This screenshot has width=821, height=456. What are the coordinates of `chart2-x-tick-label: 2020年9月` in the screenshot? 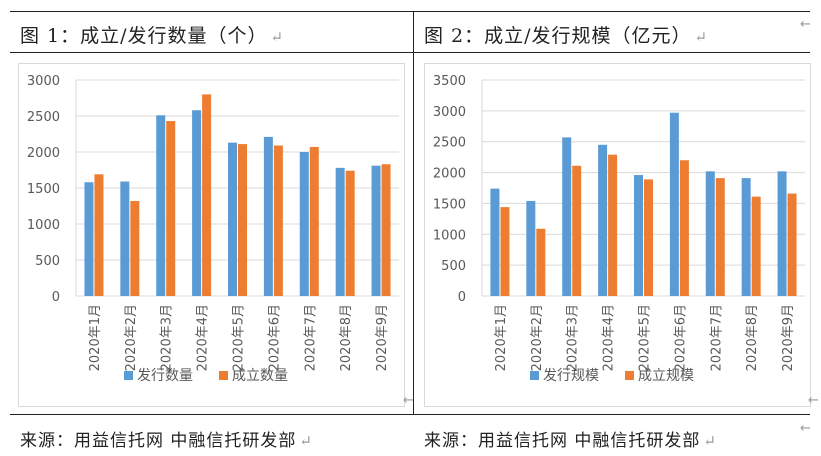 It's located at (788, 337).